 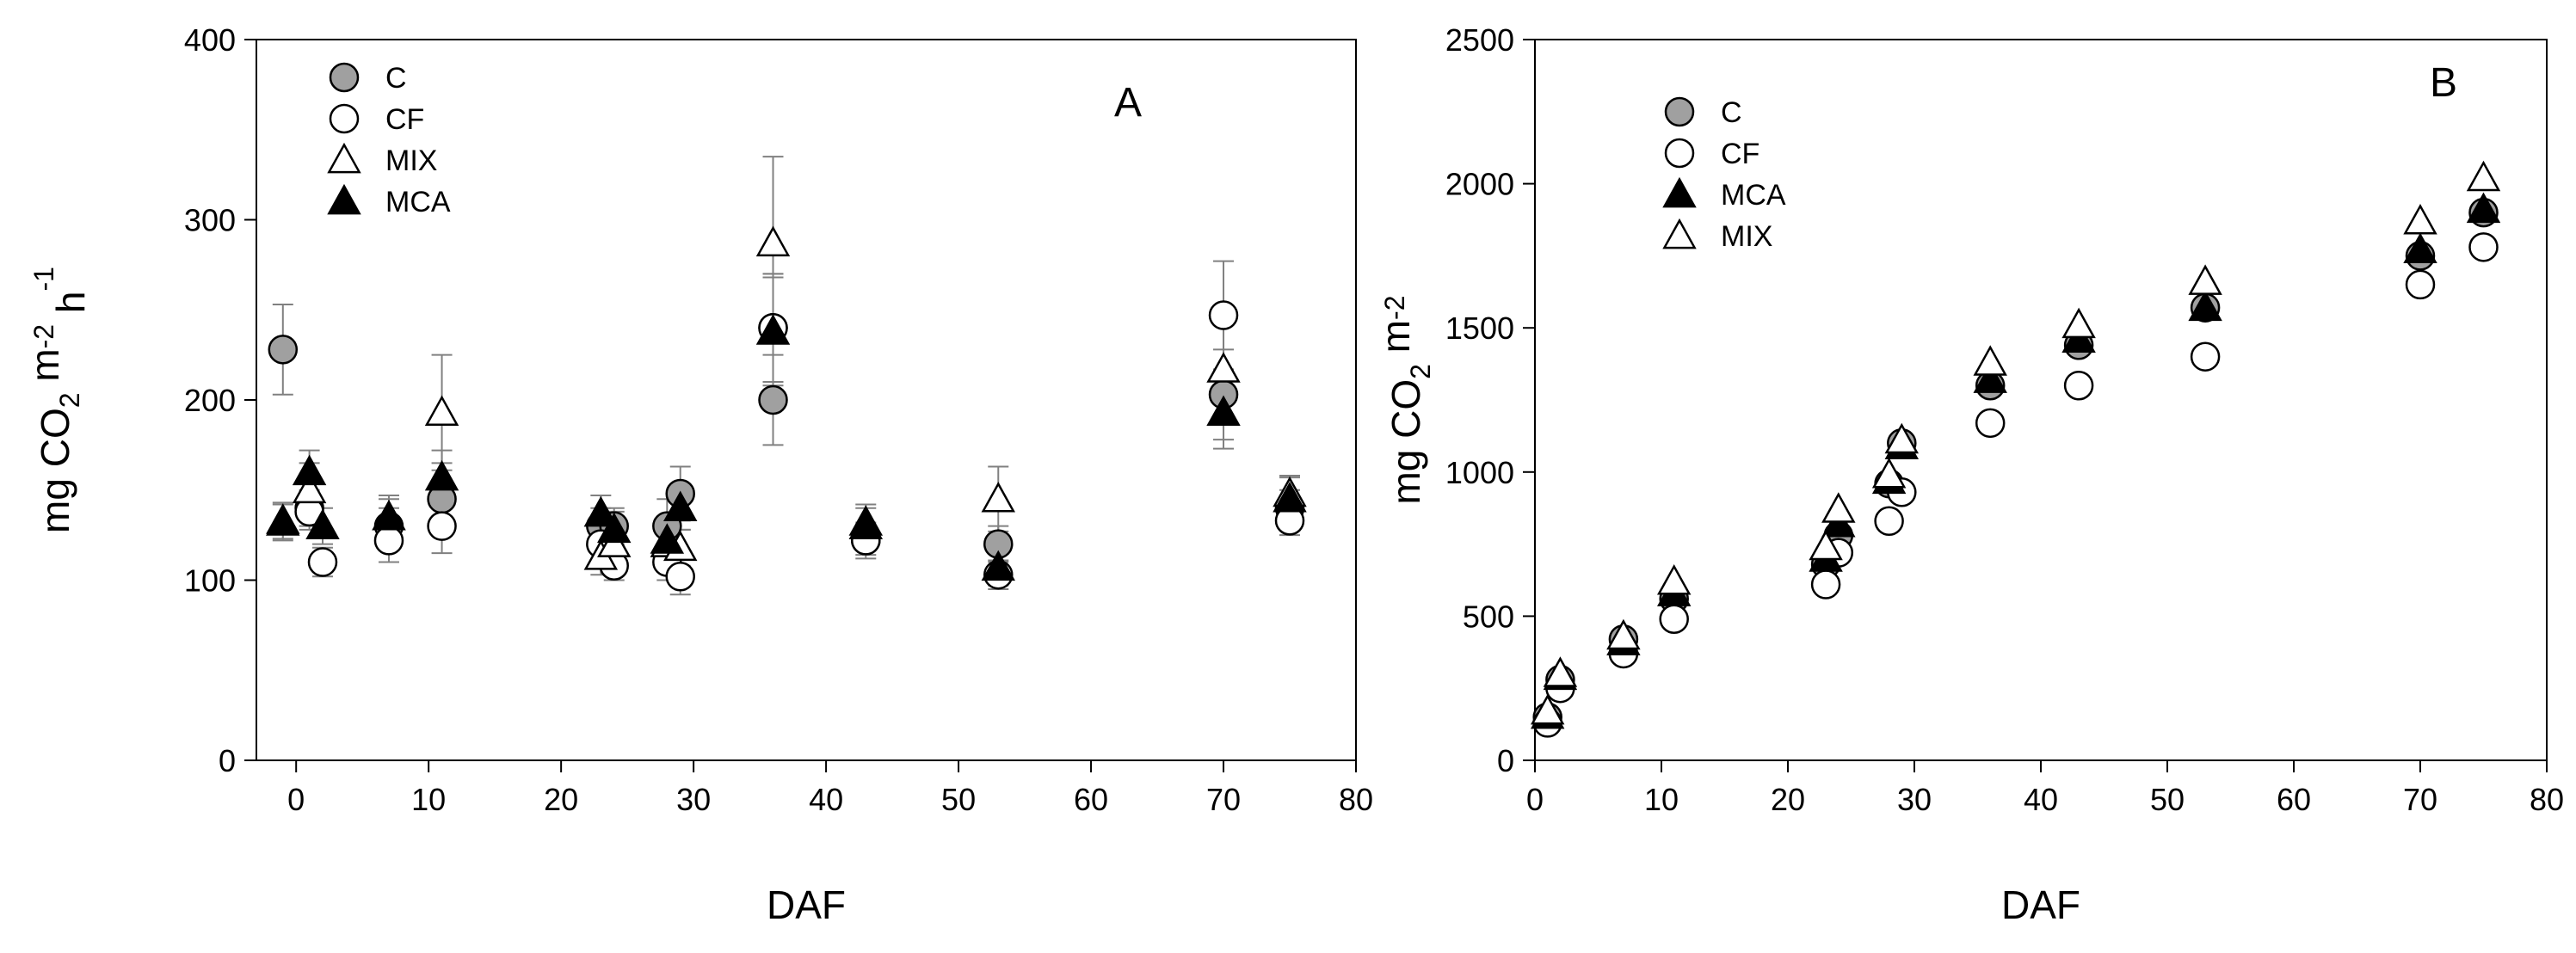 What do you see at coordinates (807, 905) in the screenshot?
I see `x-axis-label: DAF` at bounding box center [807, 905].